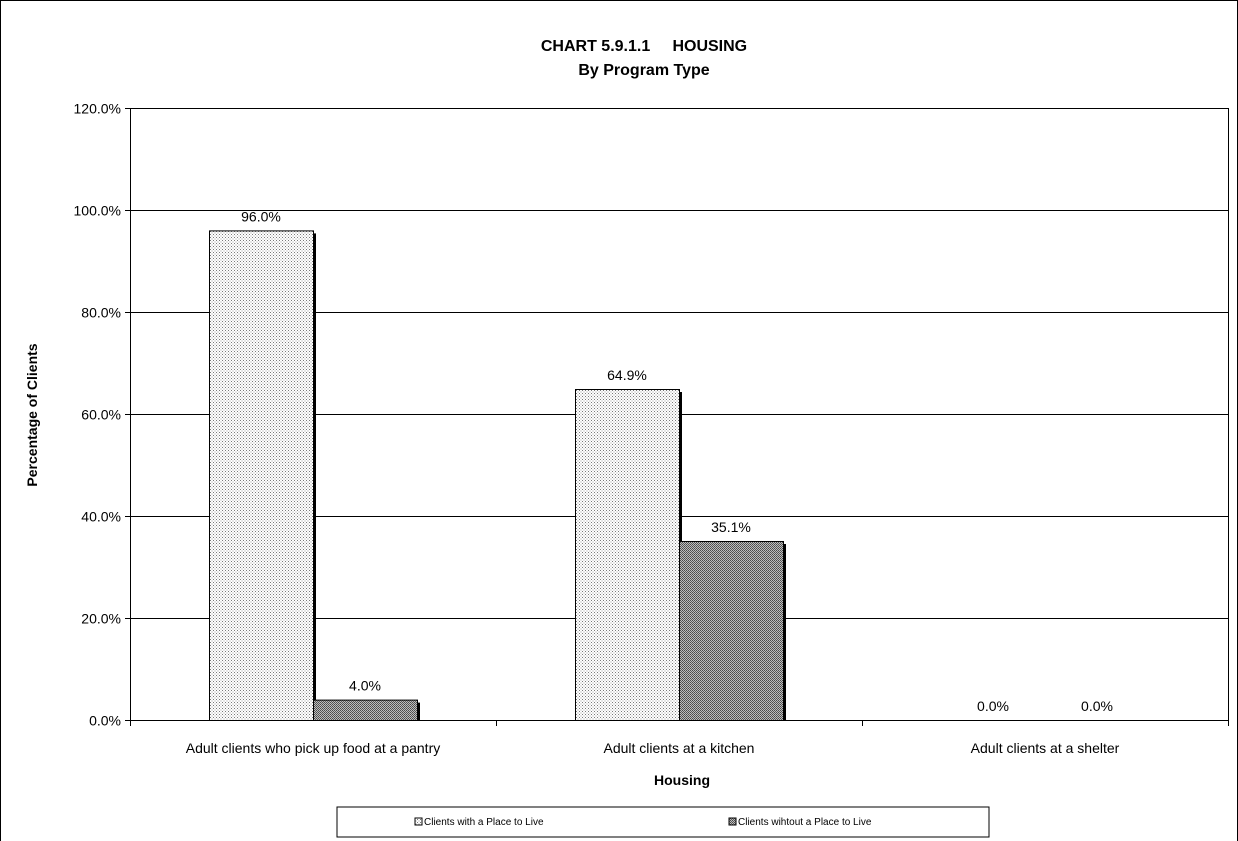 The height and width of the screenshot is (841, 1238). Describe the element at coordinates (484, 822) in the screenshot. I see `legend-label-with-place: Clients with a Place to Live` at that location.